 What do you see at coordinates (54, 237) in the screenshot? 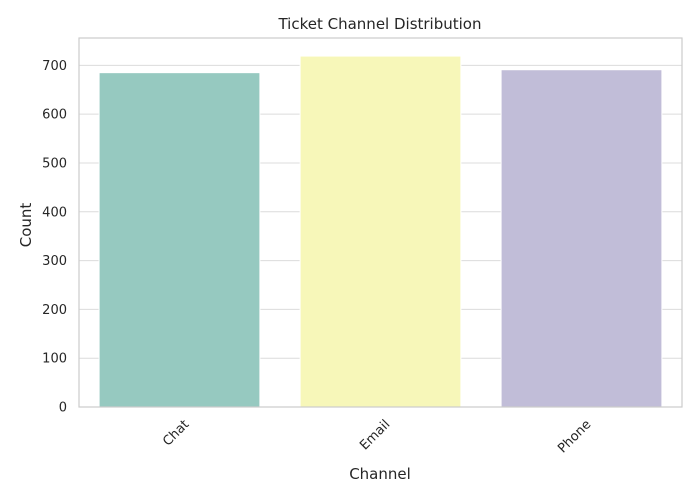
I see `y-axis-ticks: 0 100 200 300 400 500 600 700` at bounding box center [54, 237].